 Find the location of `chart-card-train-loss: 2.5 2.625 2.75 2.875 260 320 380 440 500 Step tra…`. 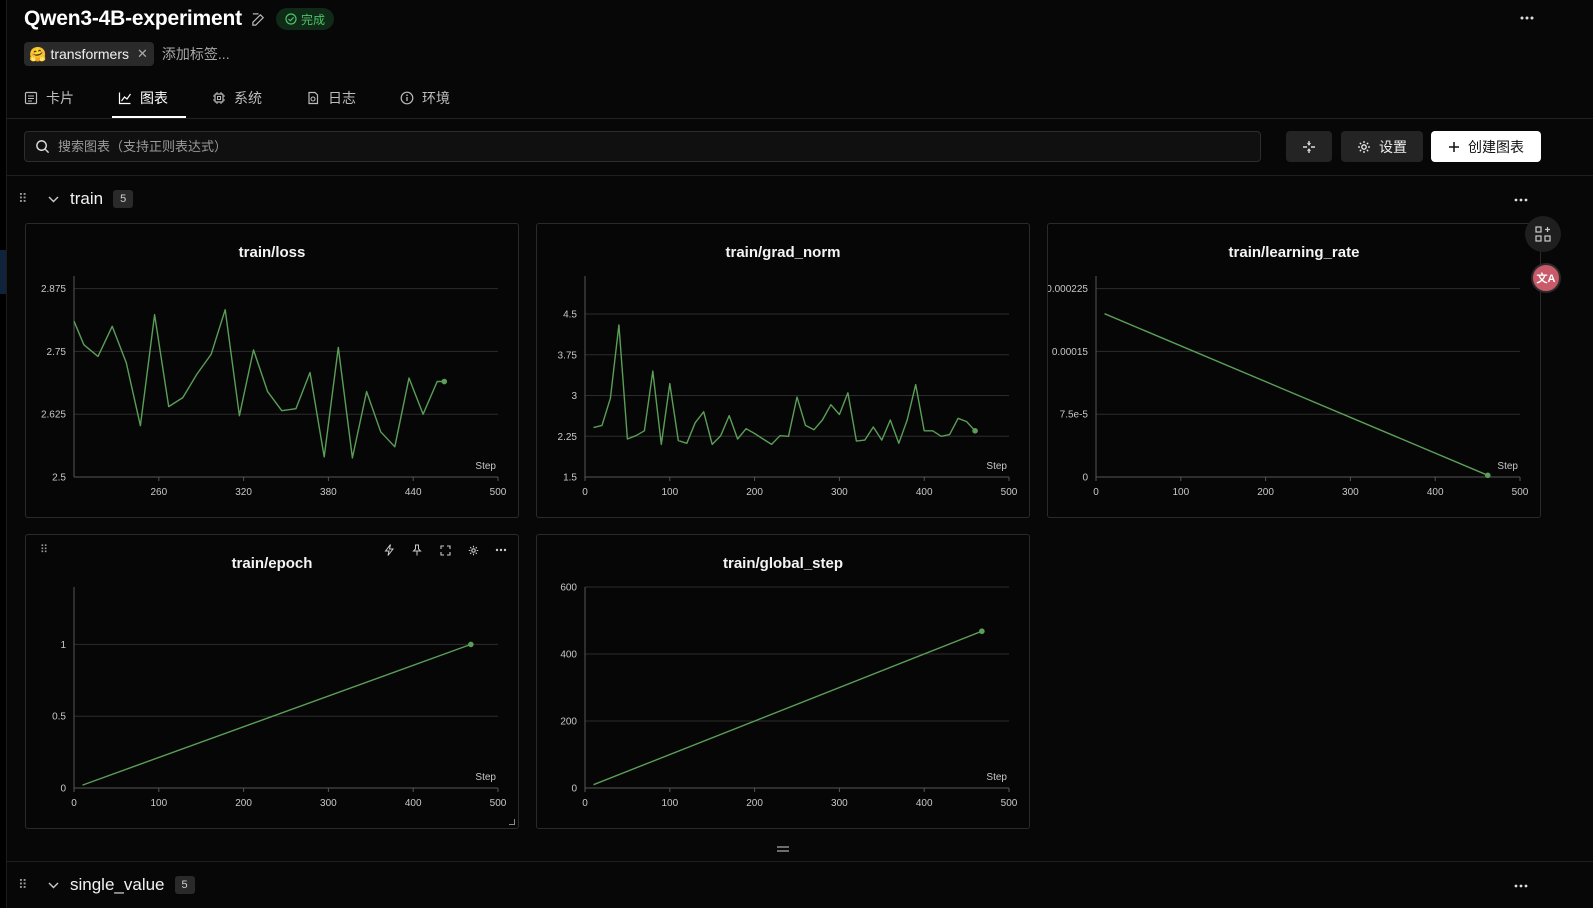

chart-card-train-loss: 2.5 2.625 2.75 2.875 260 320 380 440 500 Step tra… is located at coordinates (272, 370).